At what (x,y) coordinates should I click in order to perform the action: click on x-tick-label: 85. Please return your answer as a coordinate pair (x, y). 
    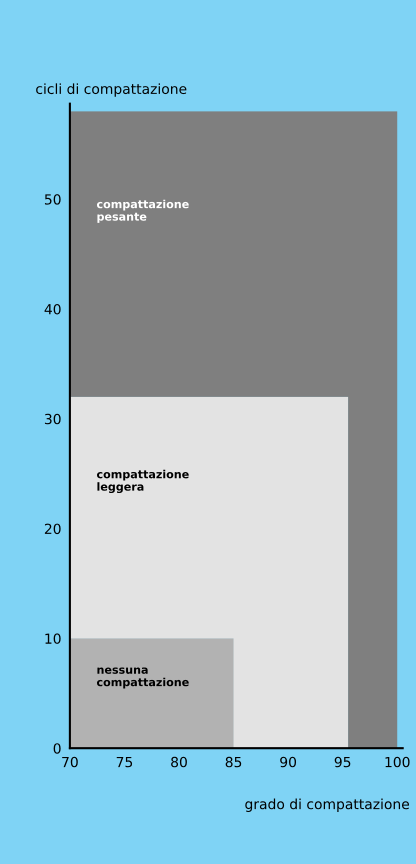
    Looking at the image, I should click on (234, 762).